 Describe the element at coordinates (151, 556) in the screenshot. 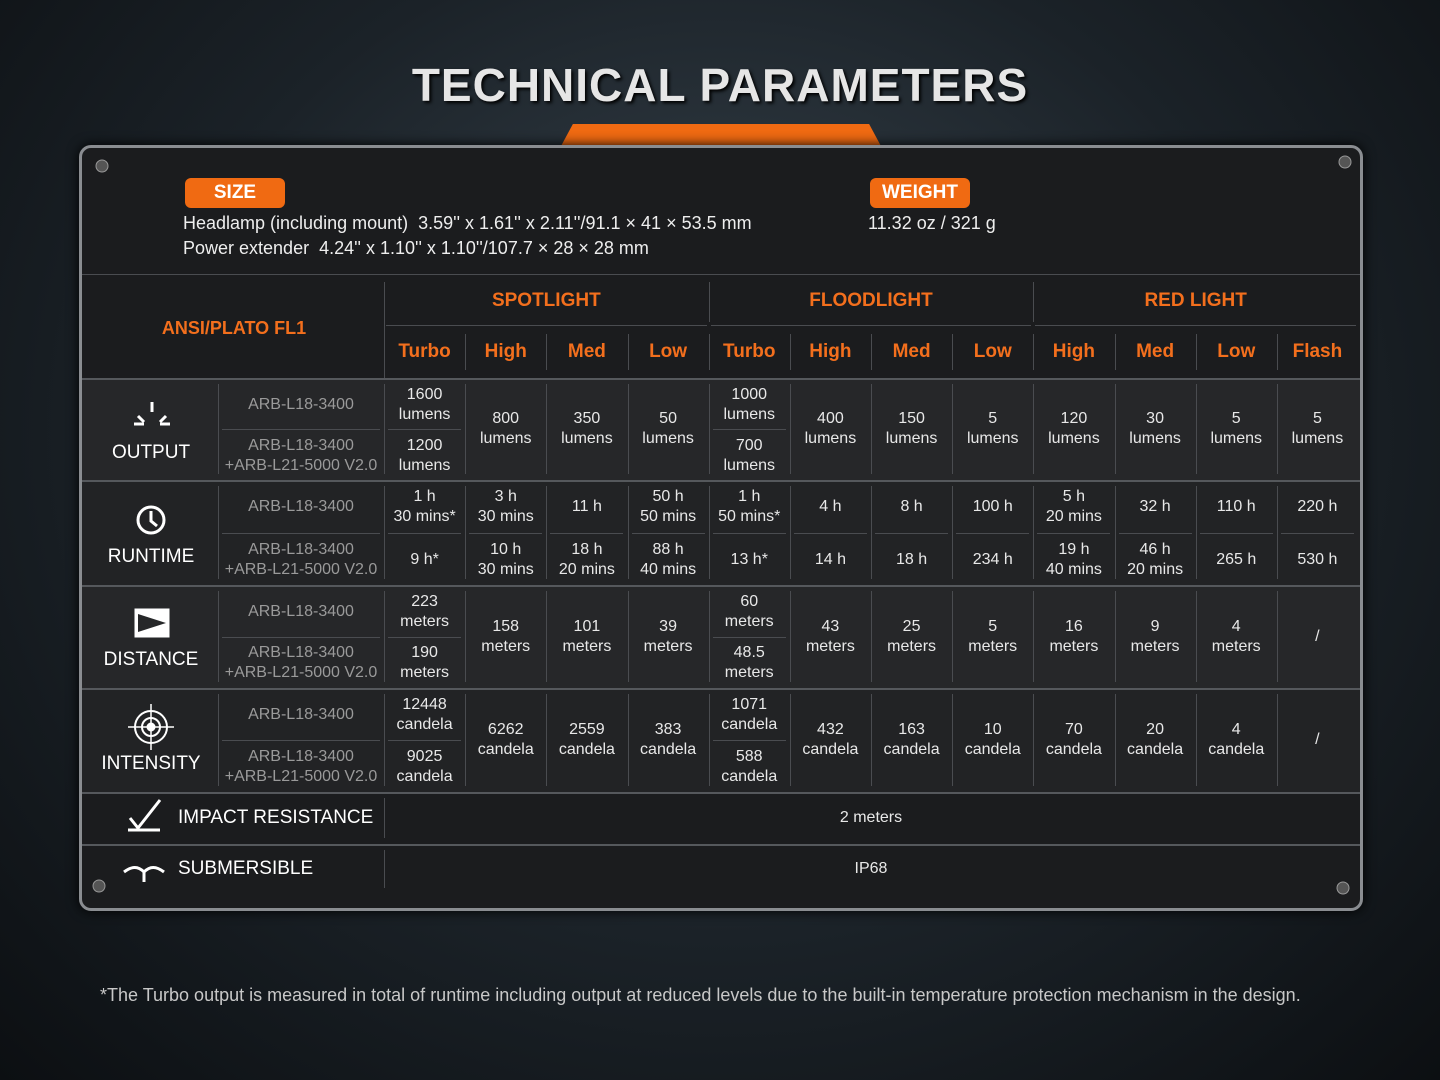

I see `section-name: RUNTIME` at that location.